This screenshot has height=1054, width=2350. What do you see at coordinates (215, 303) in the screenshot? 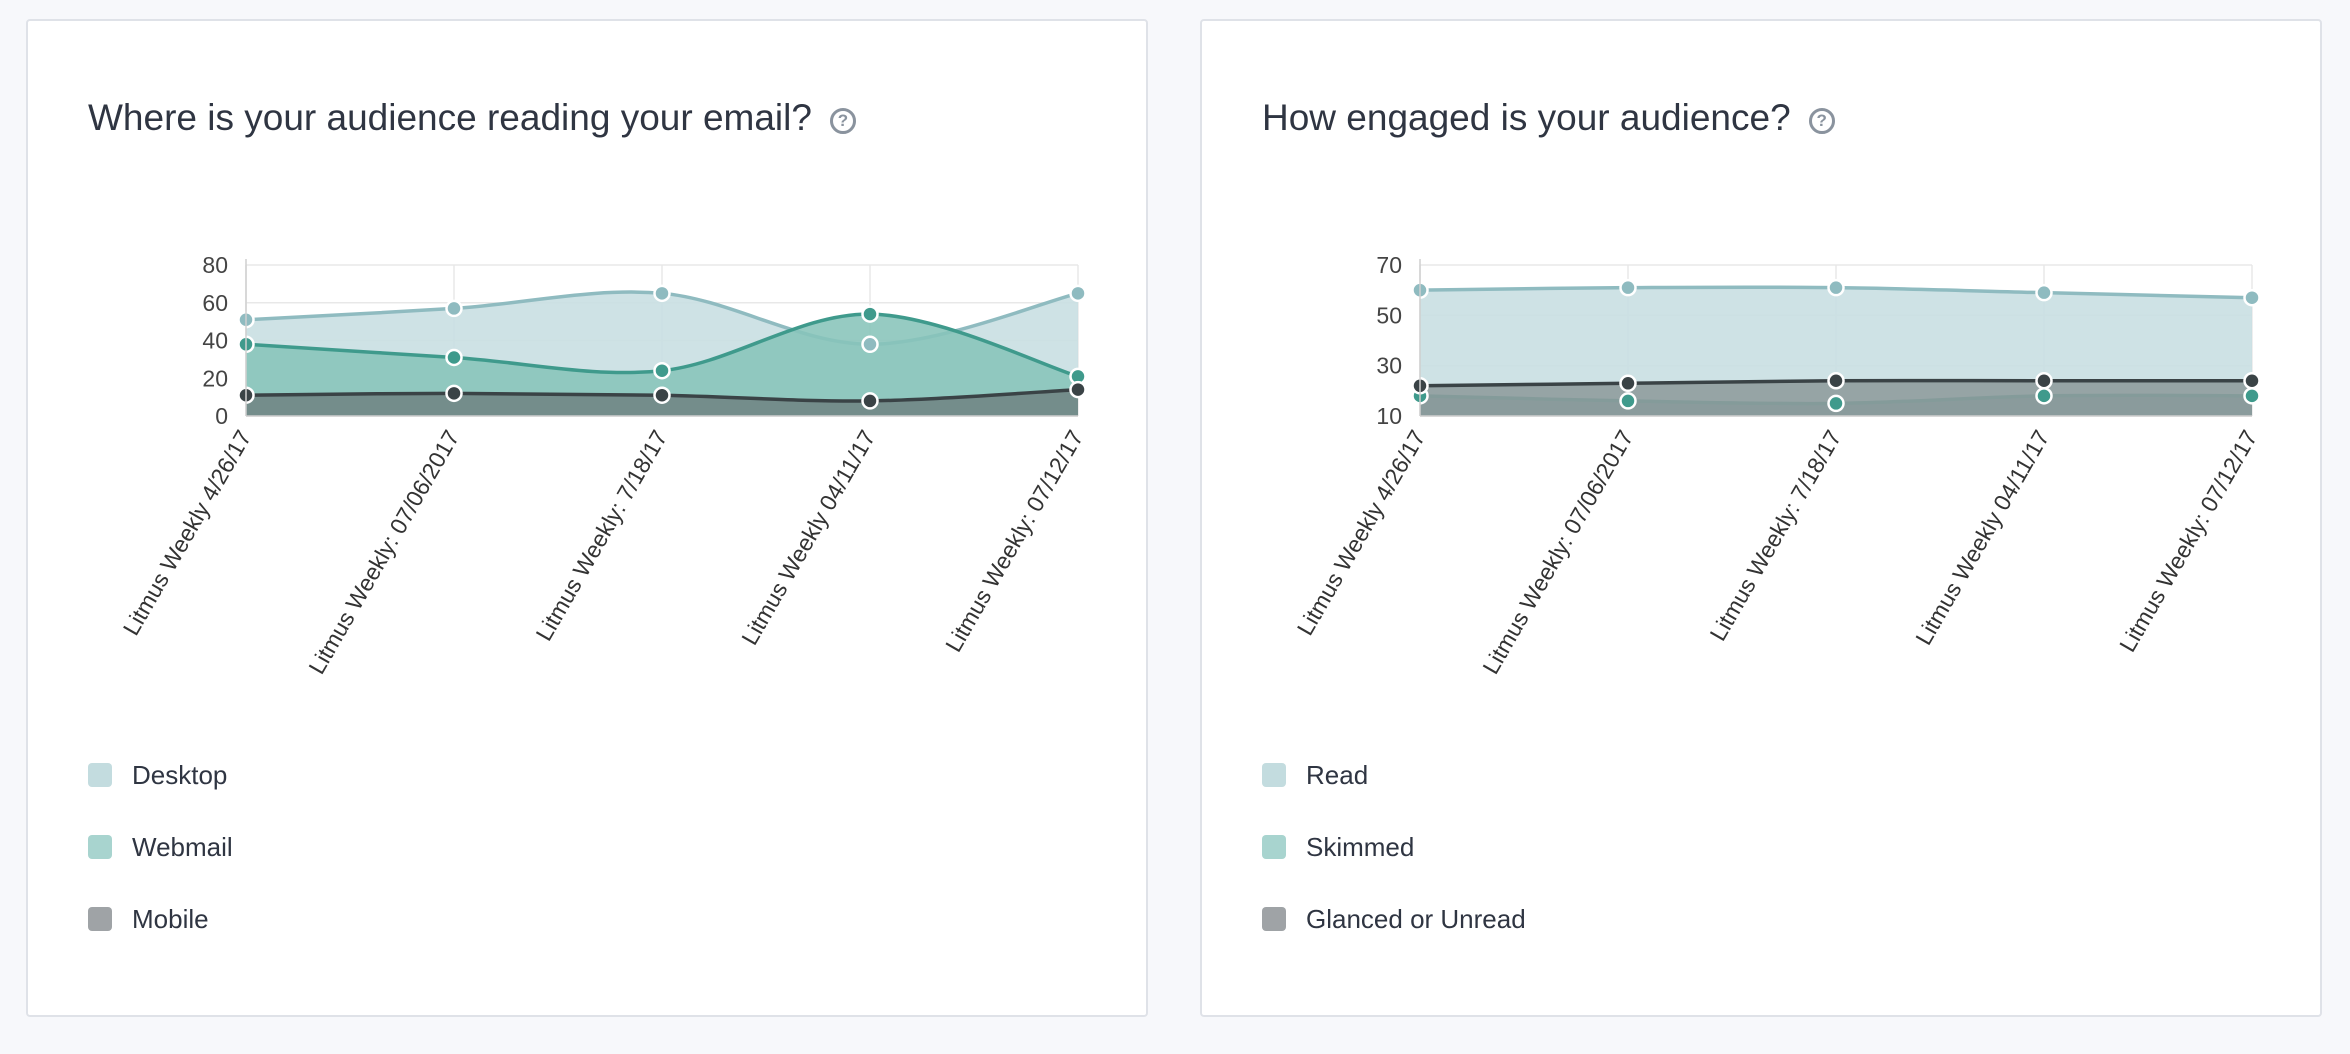
I see `y-tick-label: 60` at bounding box center [215, 303].